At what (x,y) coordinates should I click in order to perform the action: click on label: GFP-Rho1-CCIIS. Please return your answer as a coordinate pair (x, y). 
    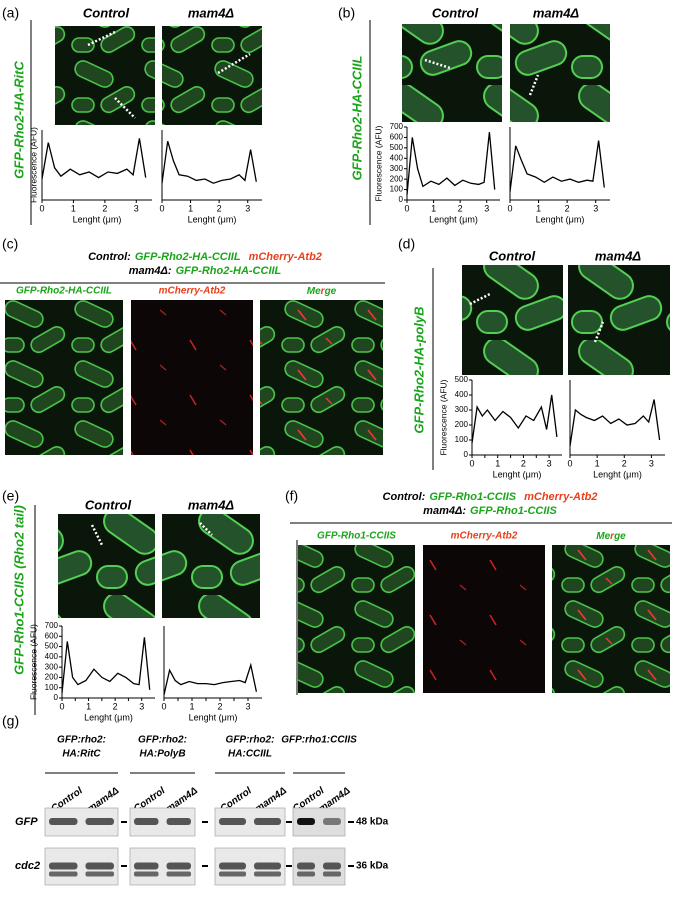
    Looking at the image, I should click on (356, 536).